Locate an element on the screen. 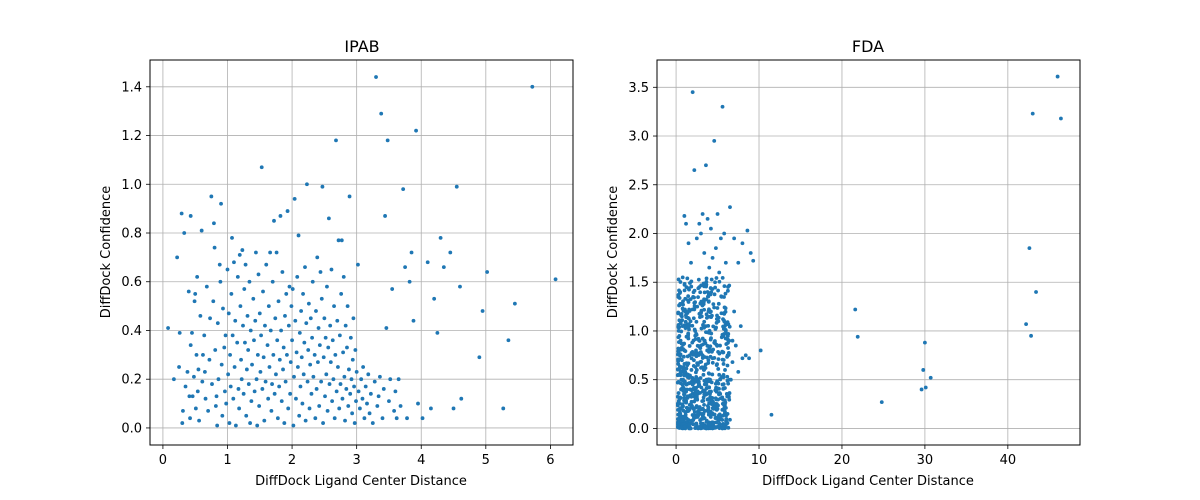 Image resolution: width=1200 pixels, height=500 pixels. ipab-ytick-label: 0.4 is located at coordinates (131, 331).